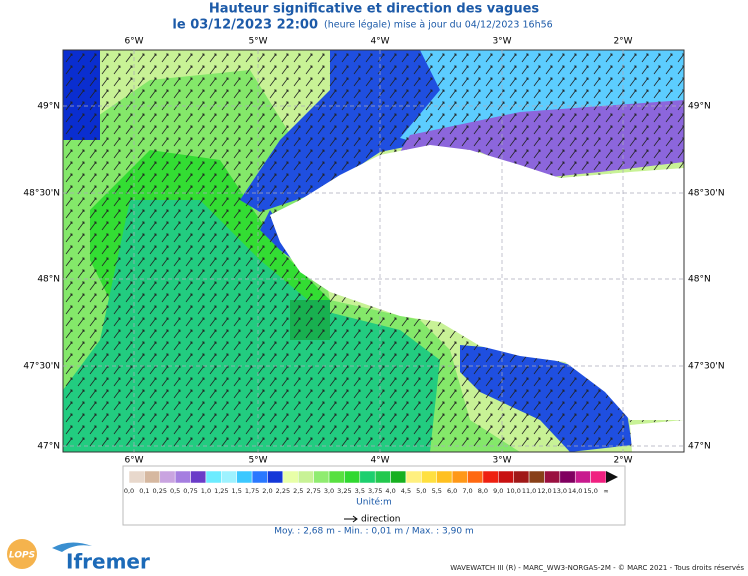  What do you see at coordinates (699, 280) in the screenshot?
I see `lat-label: 48°N` at bounding box center [699, 280].